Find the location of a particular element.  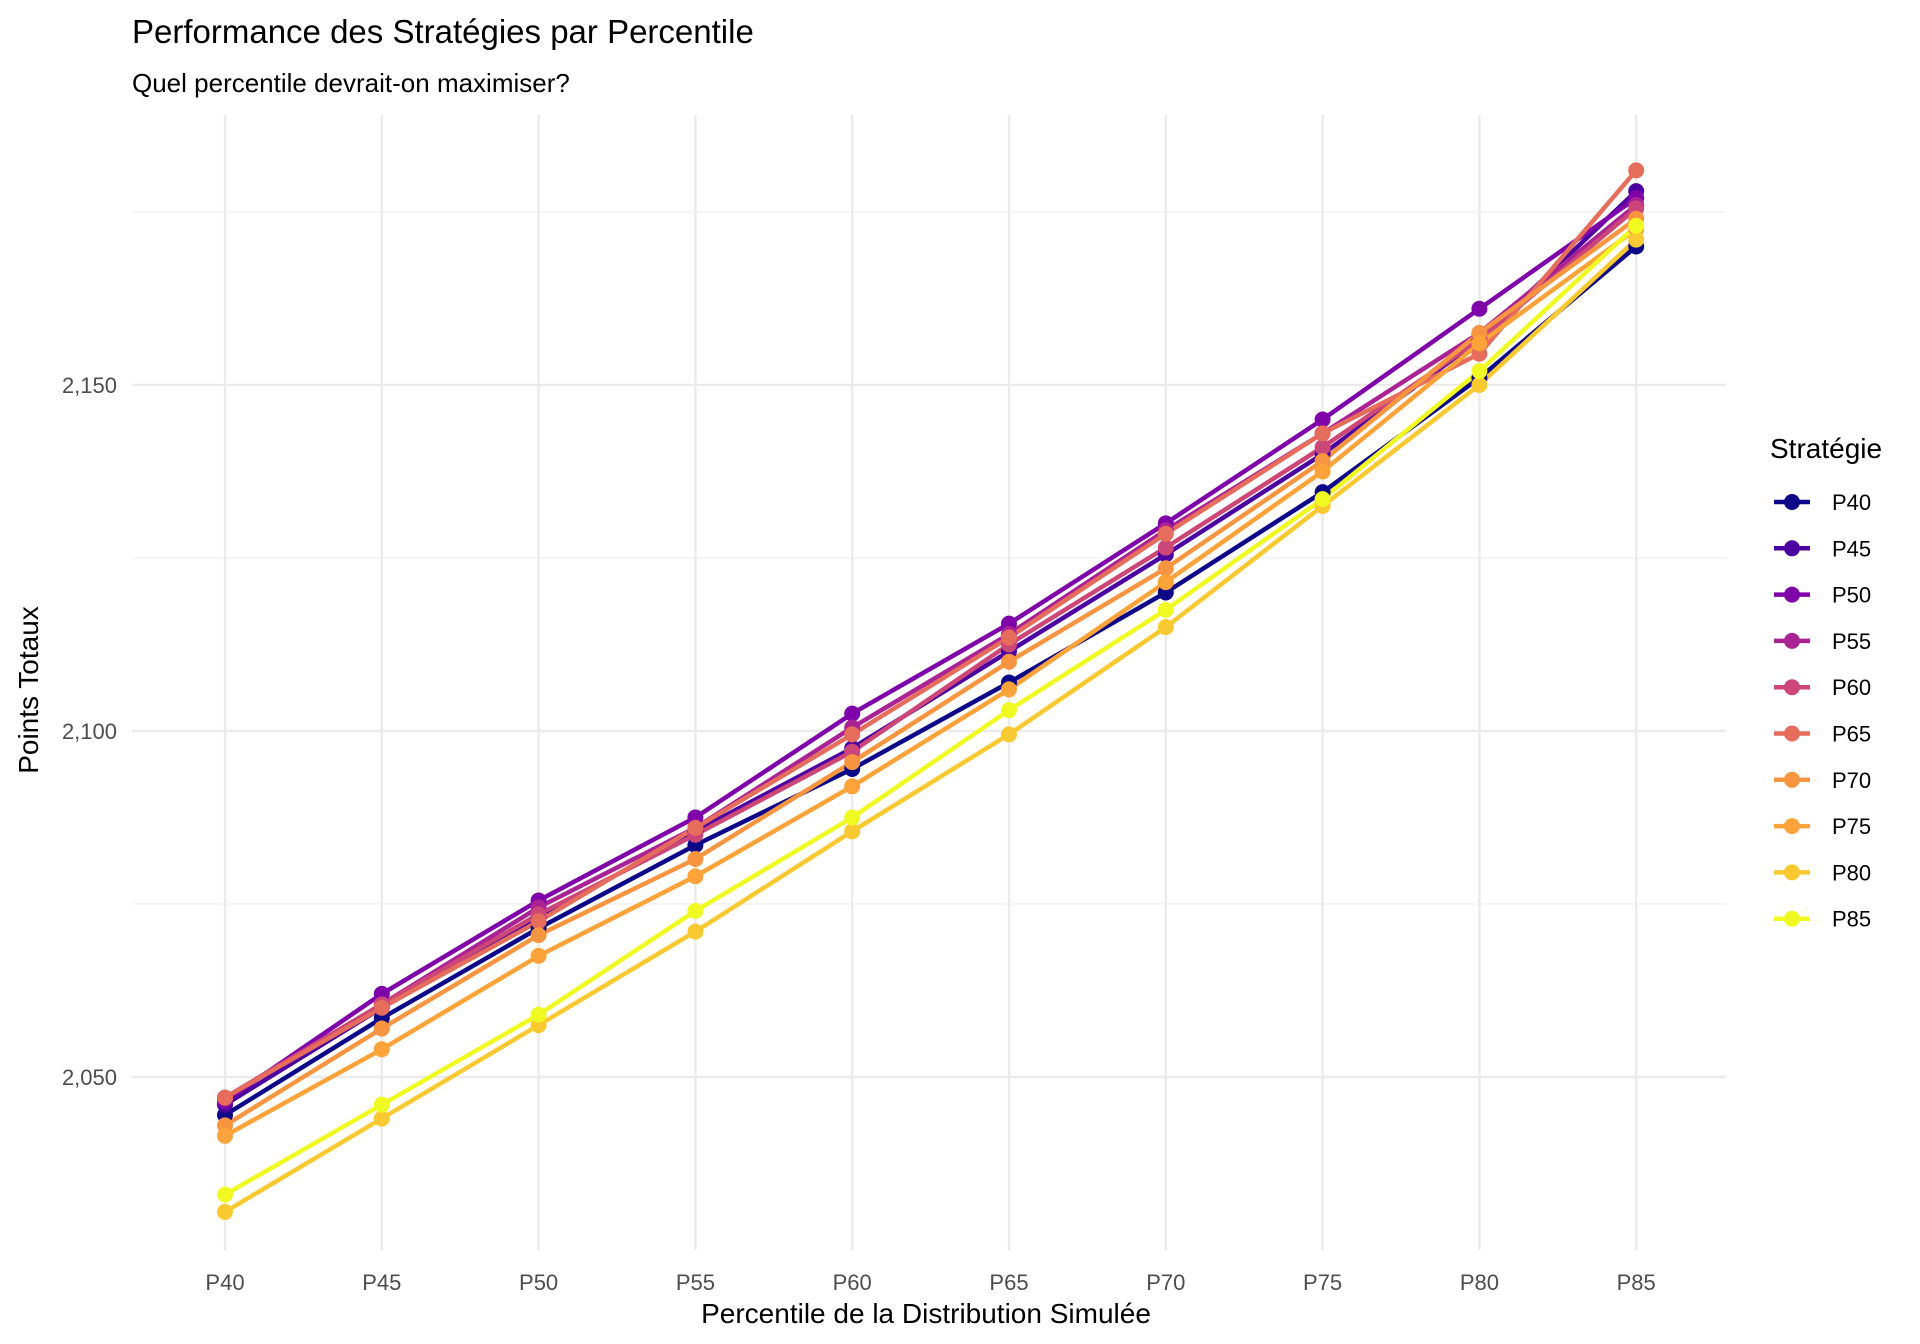

x-tick-label: P80 is located at coordinates (1479, 1282).